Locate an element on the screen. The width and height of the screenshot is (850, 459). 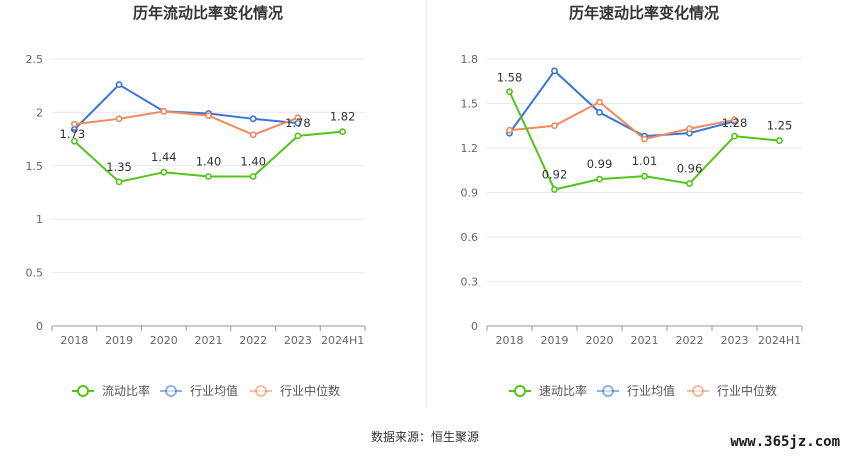
y-tick-label: 0.5 is located at coordinates (35, 273).